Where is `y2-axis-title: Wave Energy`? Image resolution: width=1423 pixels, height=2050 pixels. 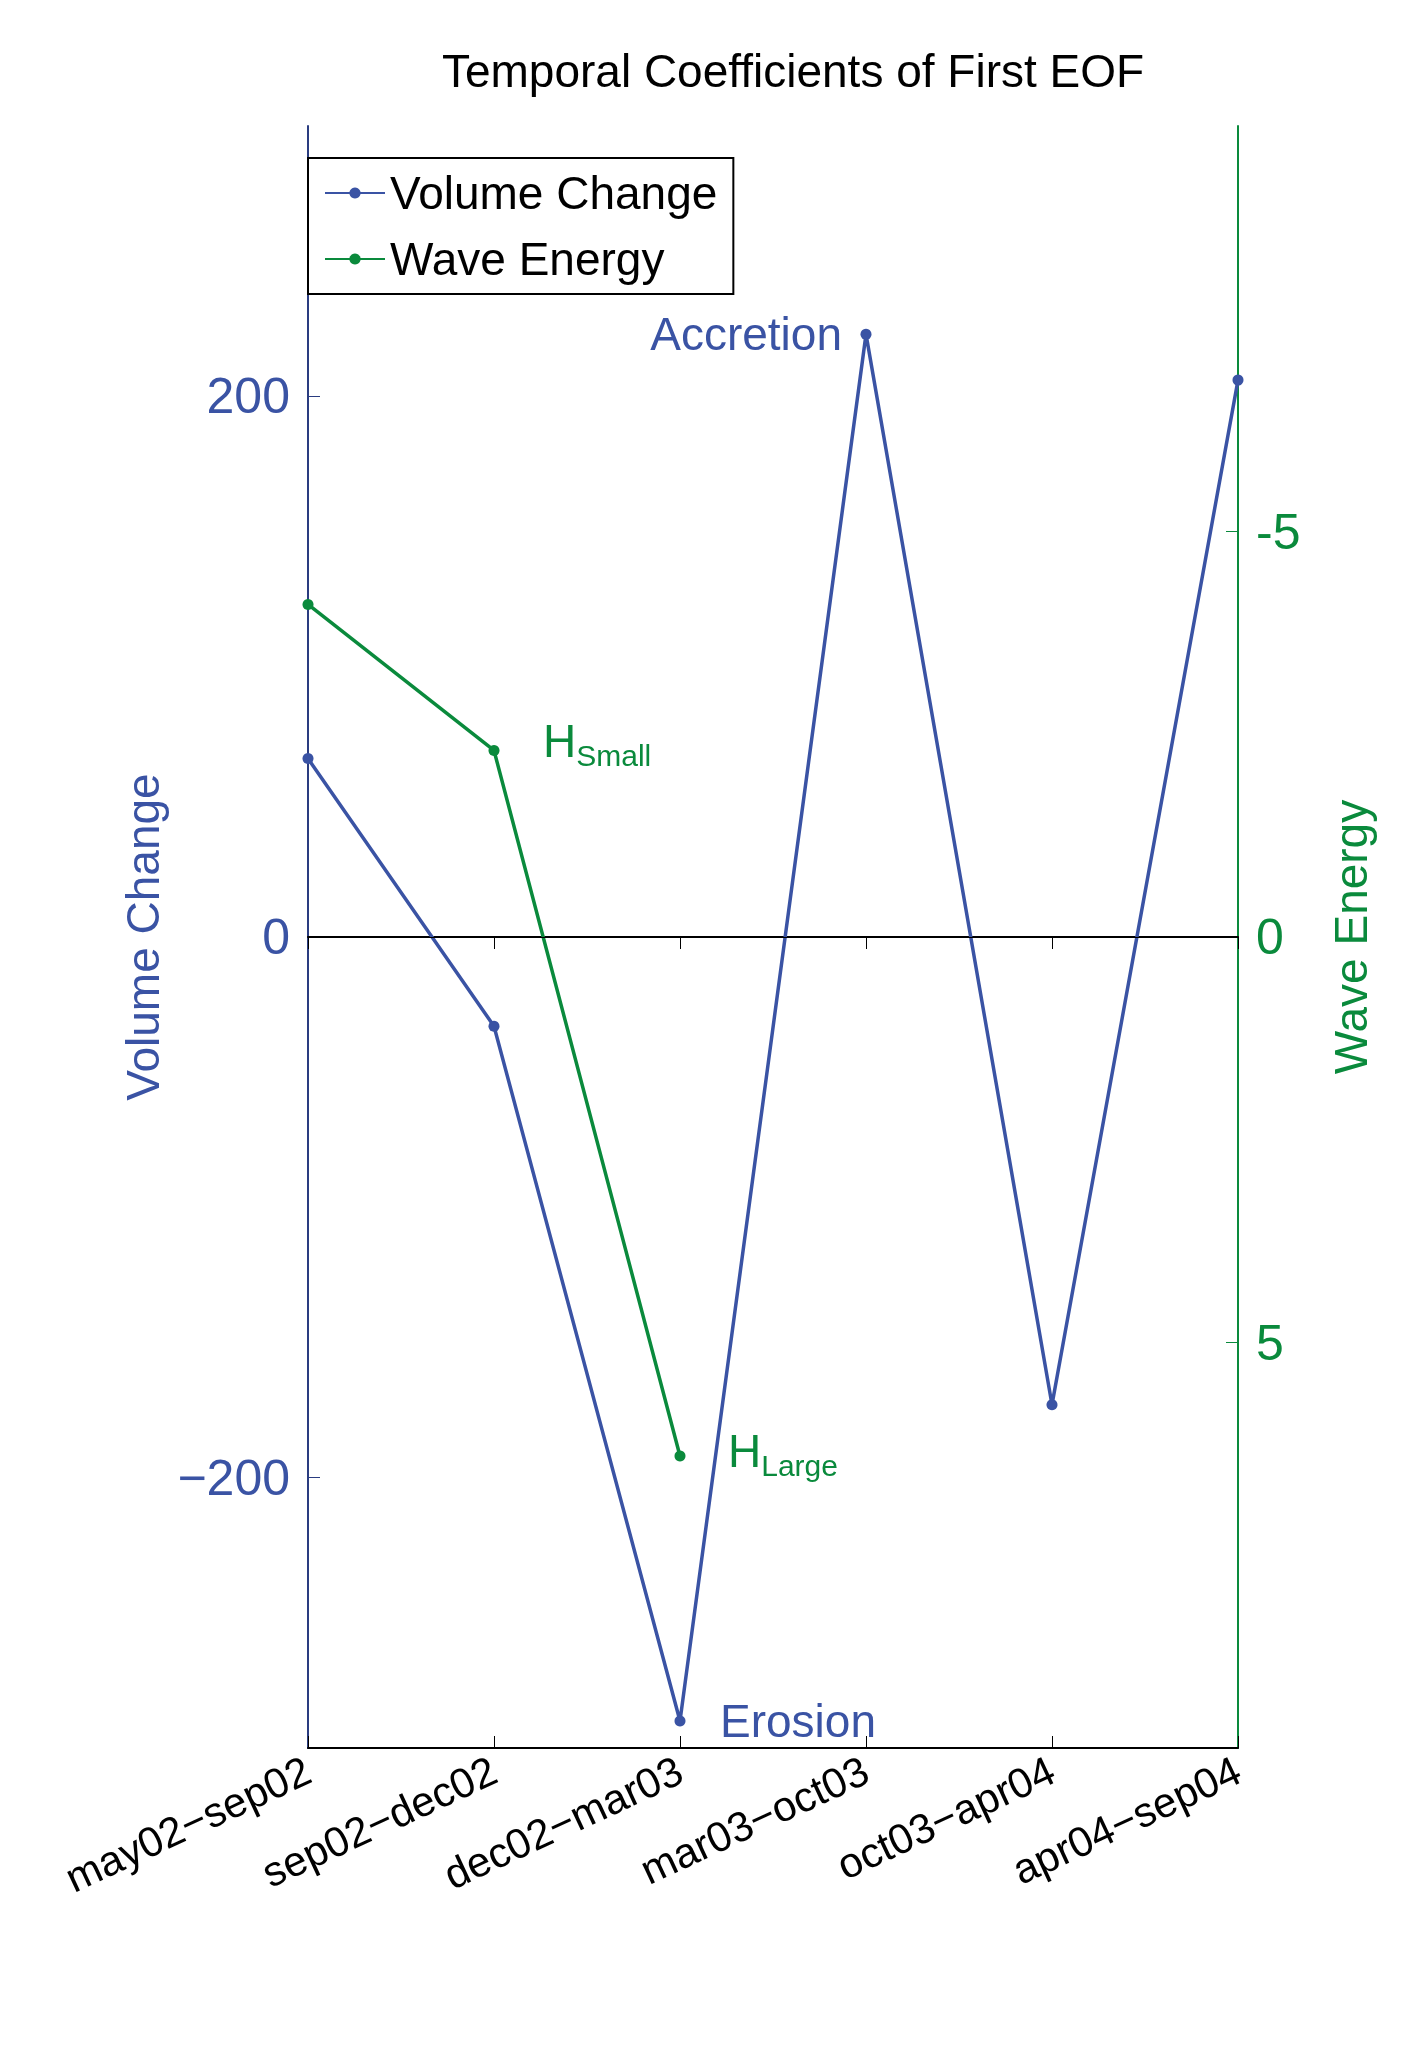 y2-axis-title: Wave Energy is located at coordinates (1351, 937).